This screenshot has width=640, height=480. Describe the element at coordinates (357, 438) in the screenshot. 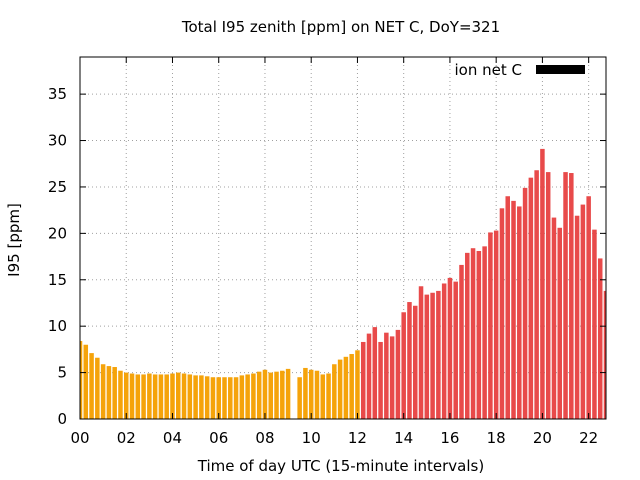

I see `x-tick-label: 12` at that location.